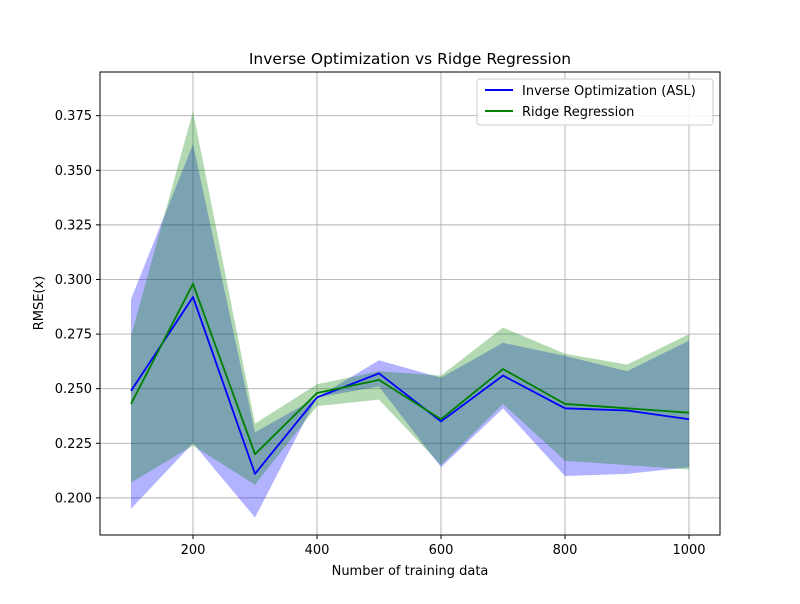  Describe the element at coordinates (317, 550) in the screenshot. I see `x-tick-label: 400` at that location.